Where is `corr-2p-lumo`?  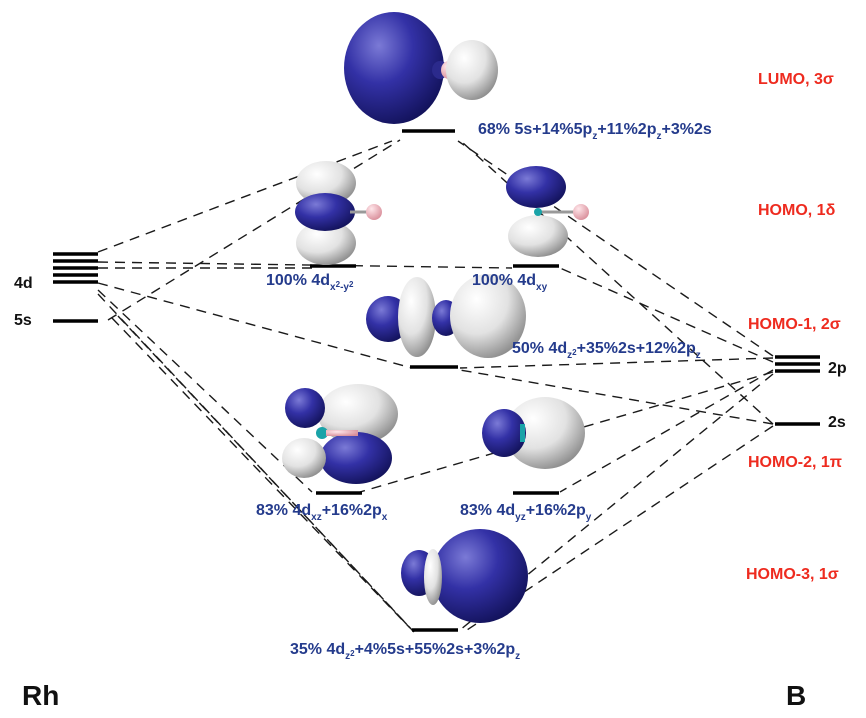
corr-2p-lumo is located at coordinates (615, 248).